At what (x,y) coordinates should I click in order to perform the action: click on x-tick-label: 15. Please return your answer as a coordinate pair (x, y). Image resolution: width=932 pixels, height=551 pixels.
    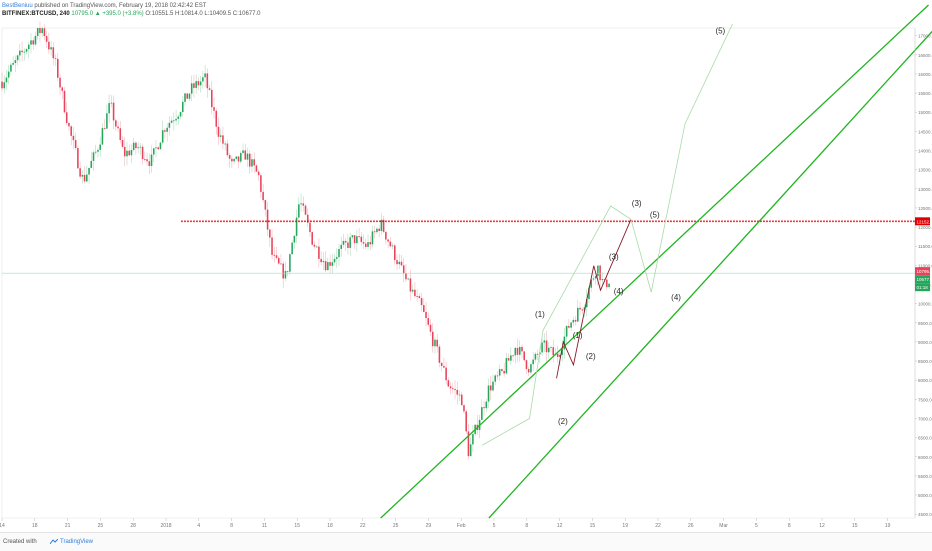
    Looking at the image, I should click on (855, 526).